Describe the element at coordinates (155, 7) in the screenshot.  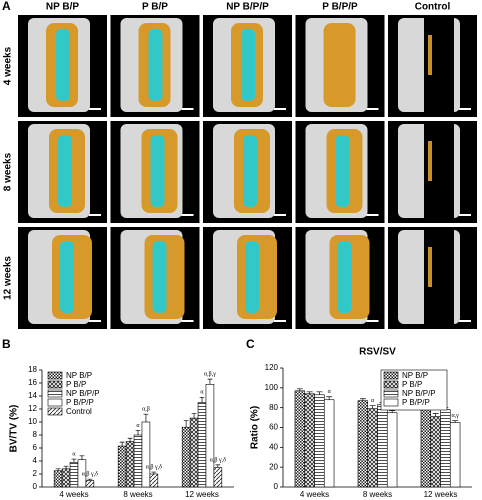
I see `column-header: P B/P` at that location.